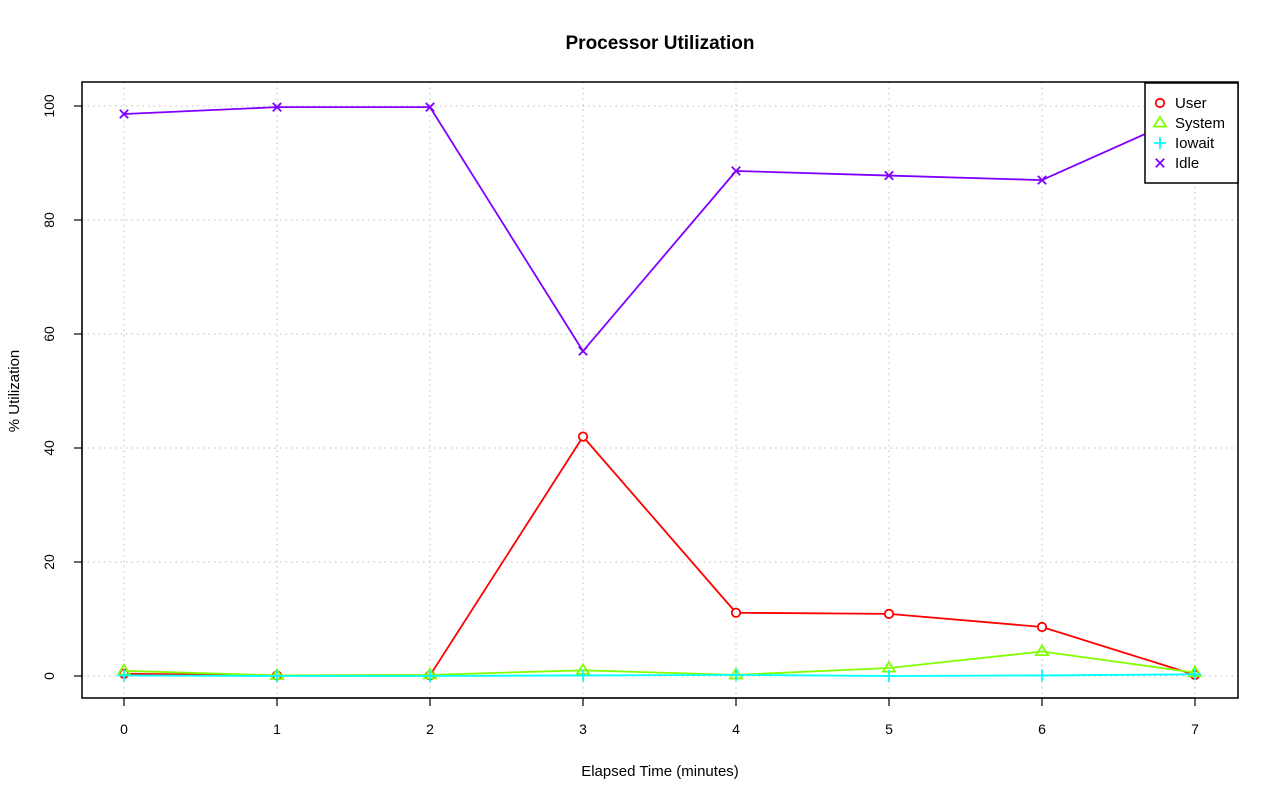  Describe the element at coordinates (277, 729) in the screenshot. I see `x-tick-label: 1` at that location.